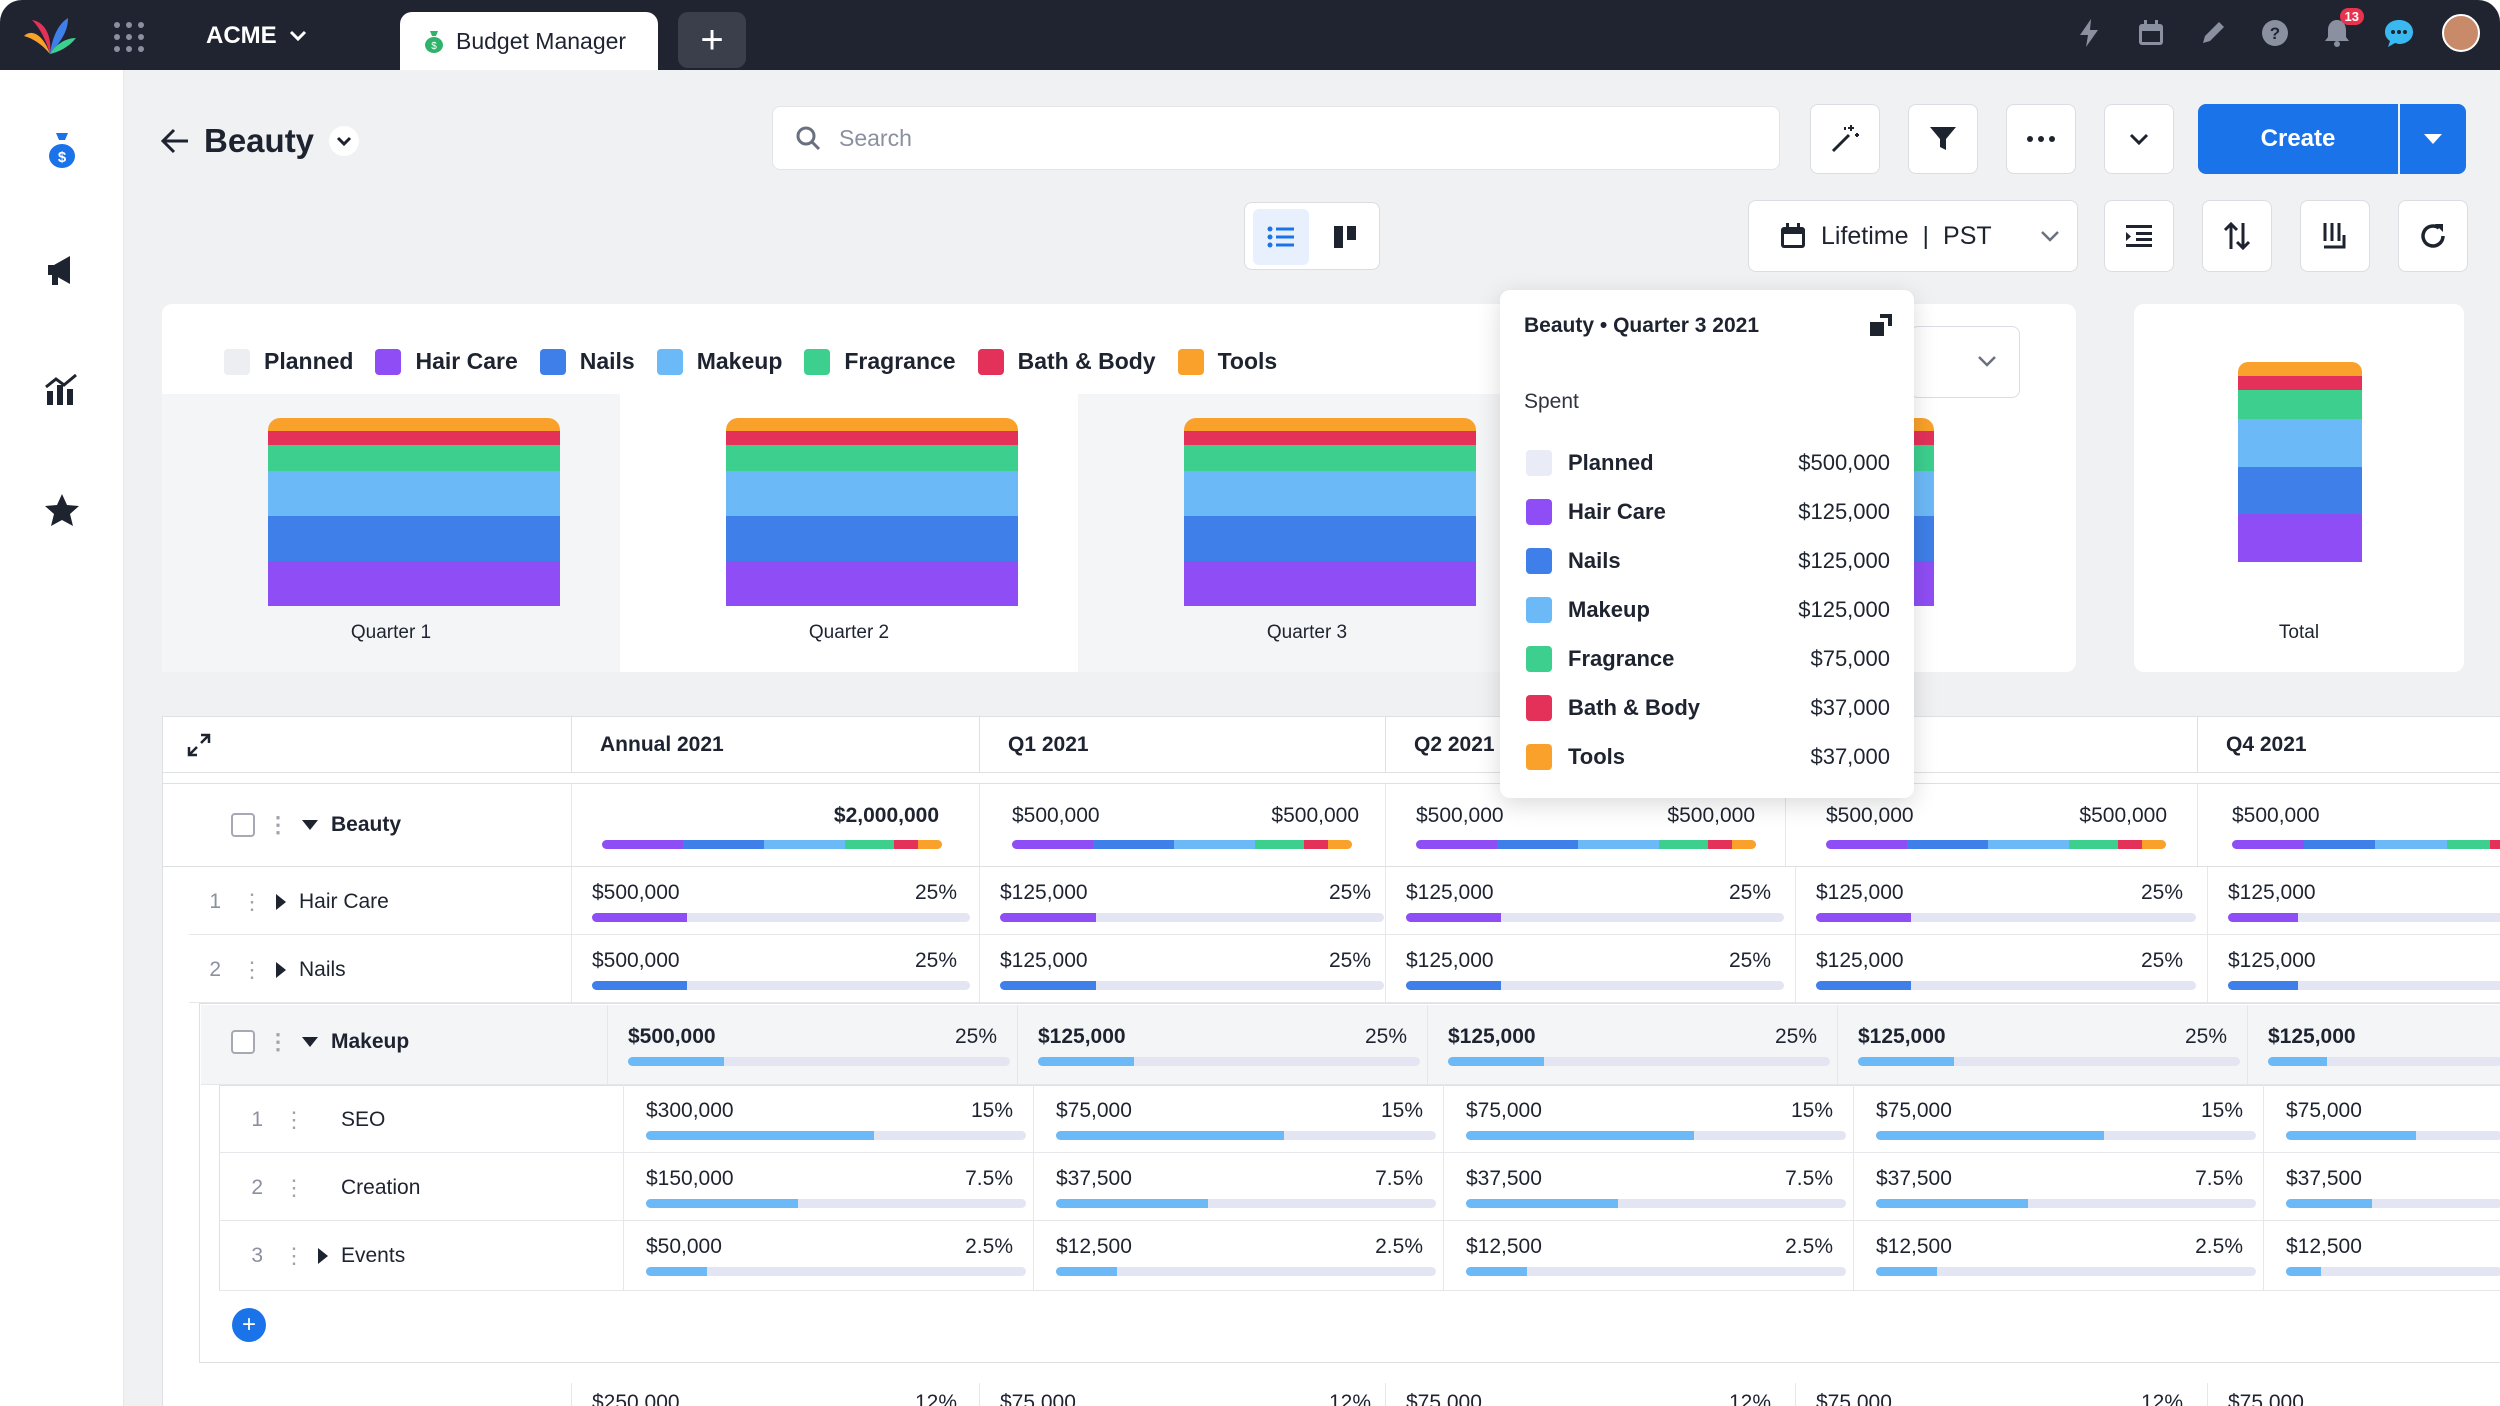 This screenshot has width=2500, height=1406. I want to click on table-row-subgroup: ⋮ Makeup, so click(1350, 1045).